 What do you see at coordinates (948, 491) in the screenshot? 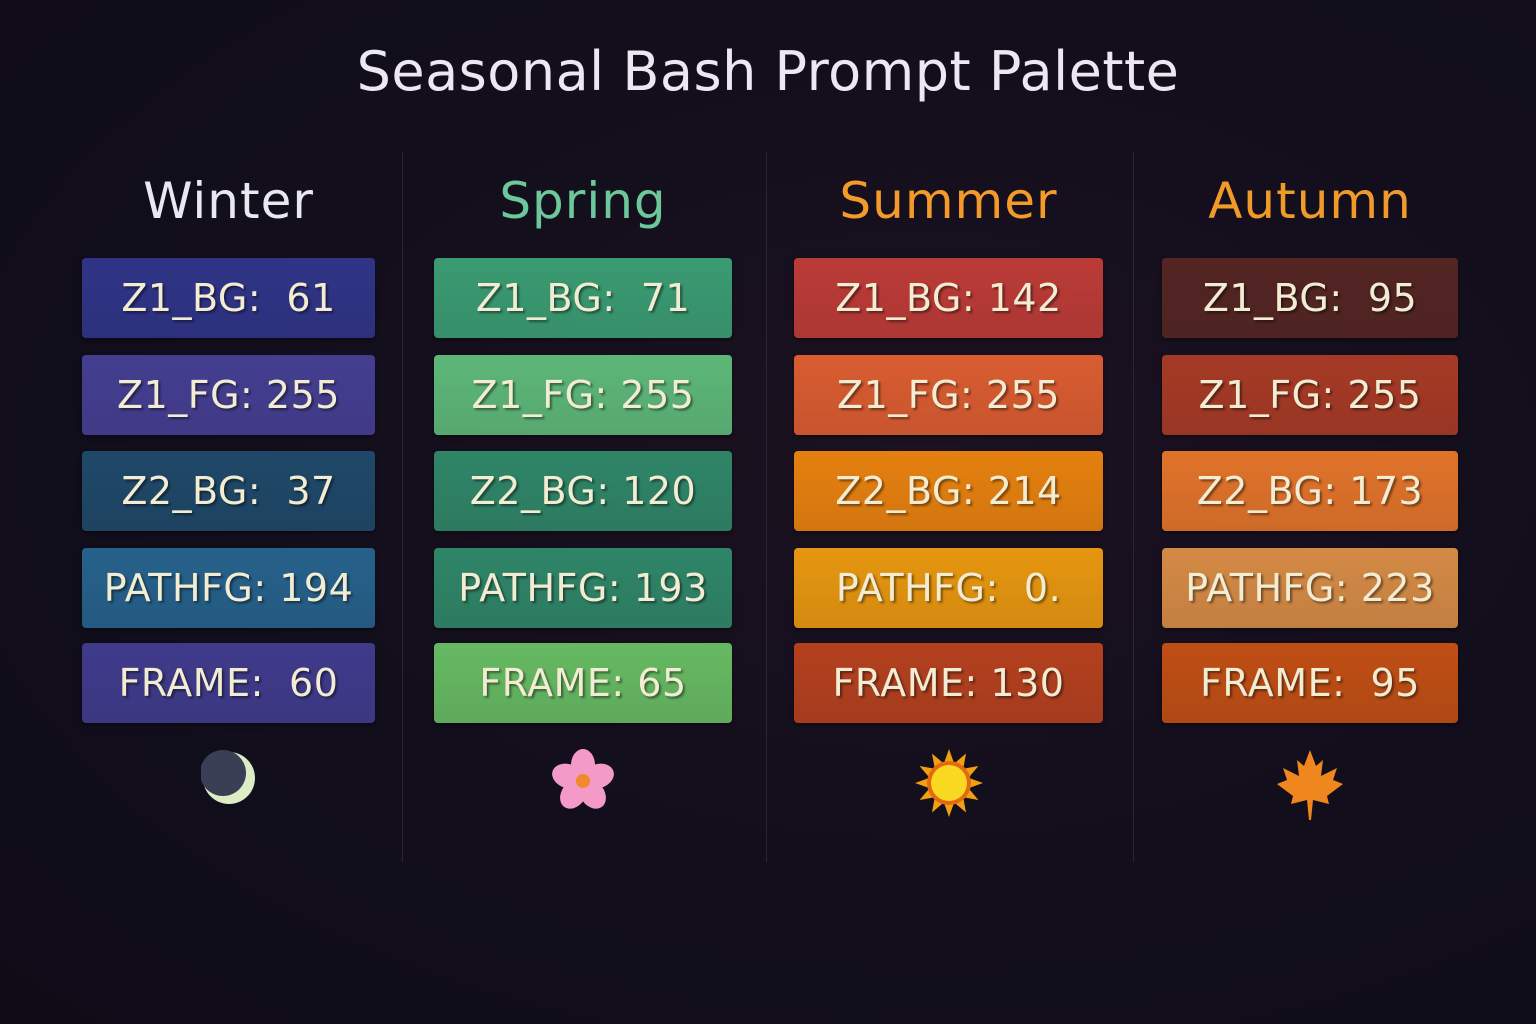
I see `palette-swatch: Z2_BG: 214` at bounding box center [948, 491].